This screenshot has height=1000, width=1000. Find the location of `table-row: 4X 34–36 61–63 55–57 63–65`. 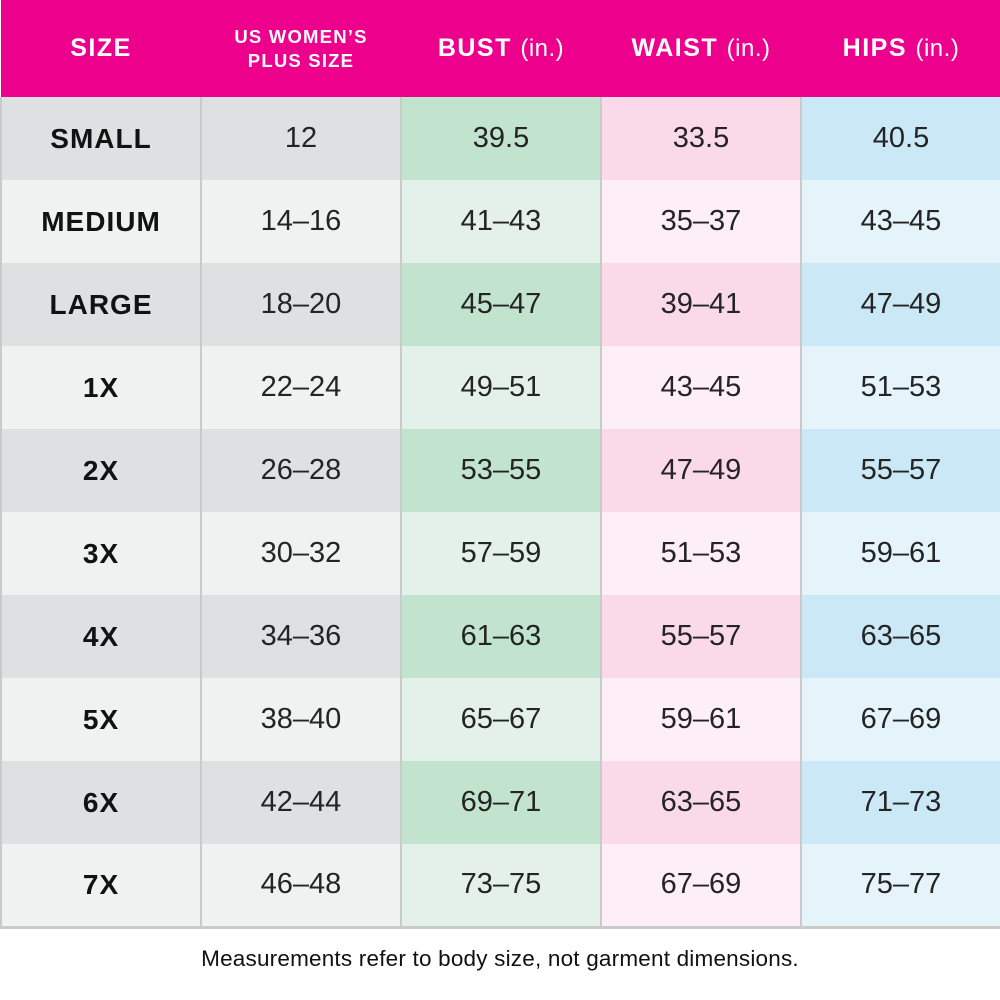

table-row: 4X 34–36 61–63 55–57 63–65 is located at coordinates (500, 636).